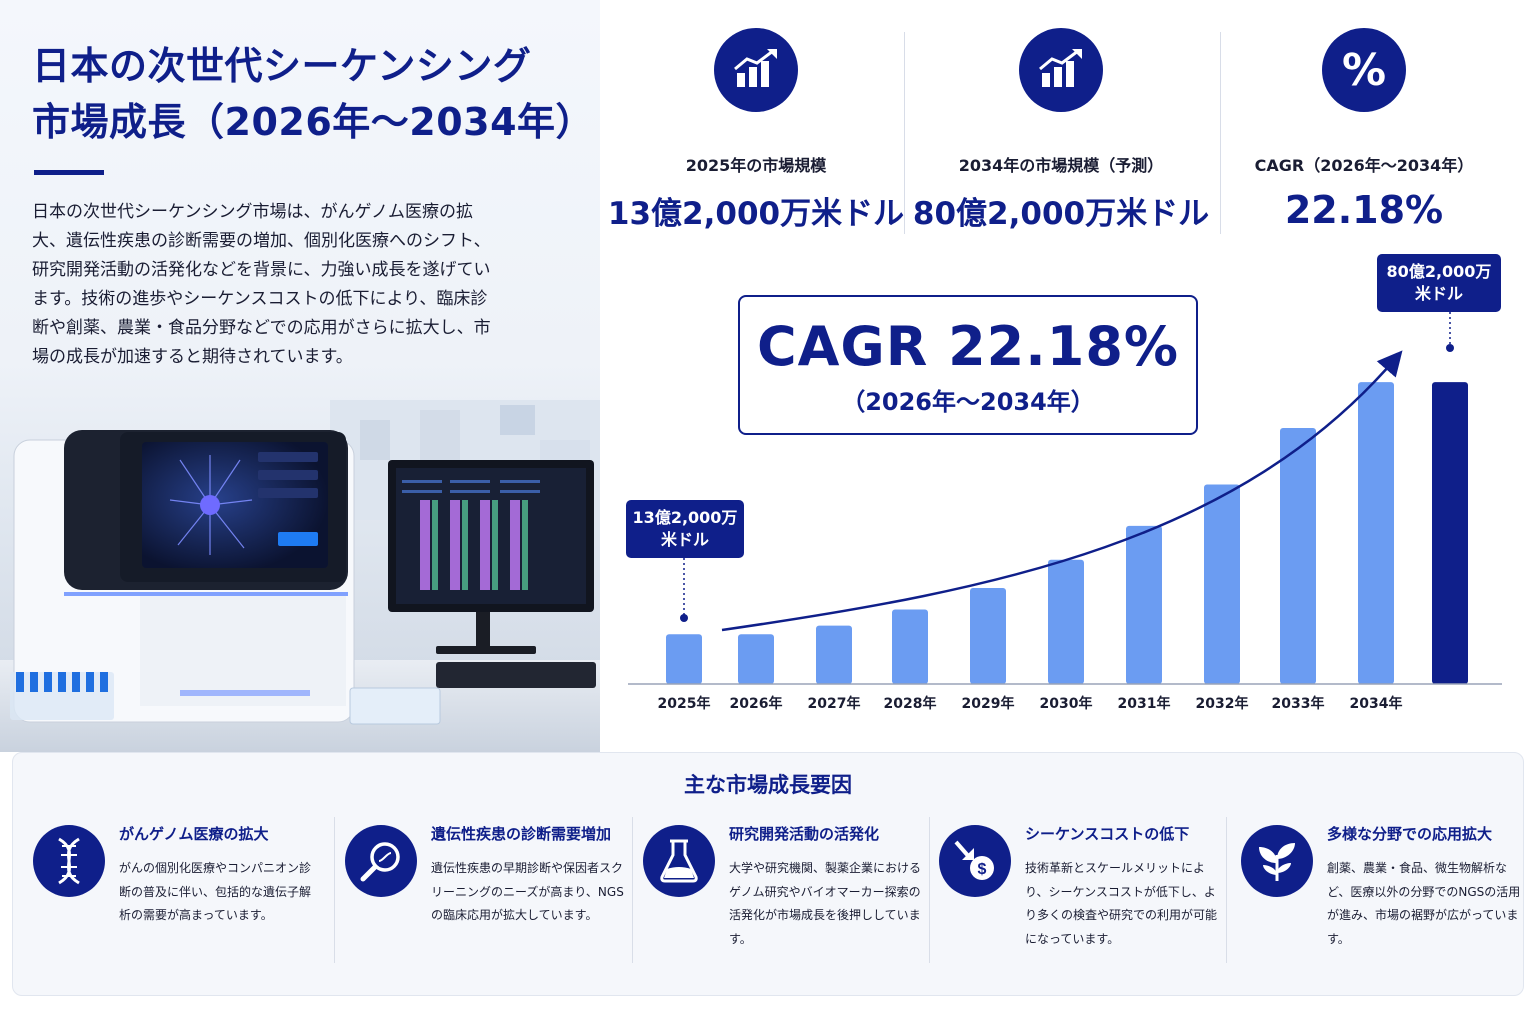  What do you see at coordinates (684, 618) in the screenshot?
I see `start-callout-dot` at bounding box center [684, 618].